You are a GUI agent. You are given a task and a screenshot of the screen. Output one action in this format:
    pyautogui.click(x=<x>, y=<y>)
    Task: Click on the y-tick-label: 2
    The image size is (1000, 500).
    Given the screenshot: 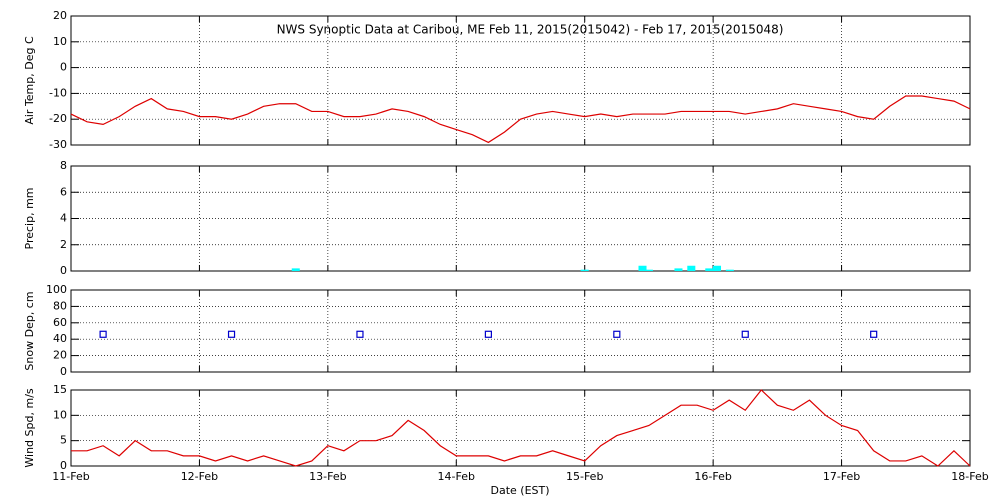 What is the action you would take?
    pyautogui.click(x=63, y=244)
    